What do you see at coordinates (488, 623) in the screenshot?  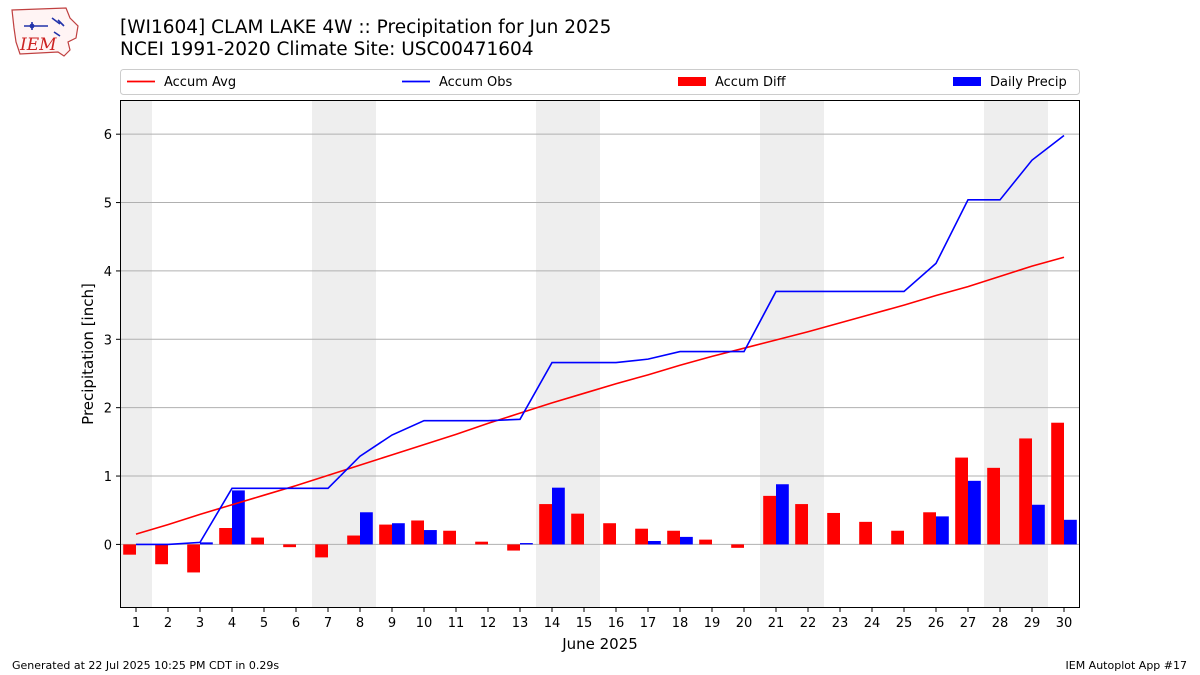 I see `x-tick-label: 12` at bounding box center [488, 623].